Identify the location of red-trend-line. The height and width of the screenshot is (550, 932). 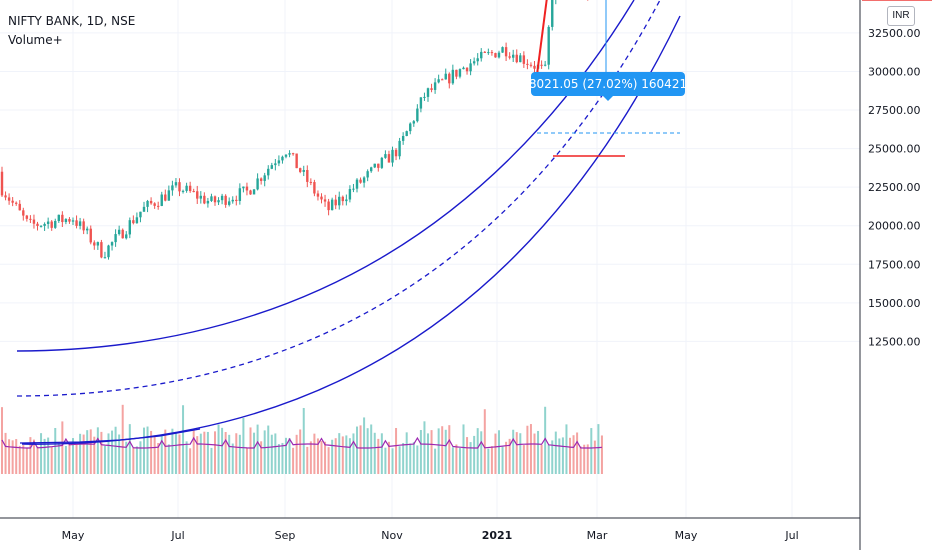
(542, 37).